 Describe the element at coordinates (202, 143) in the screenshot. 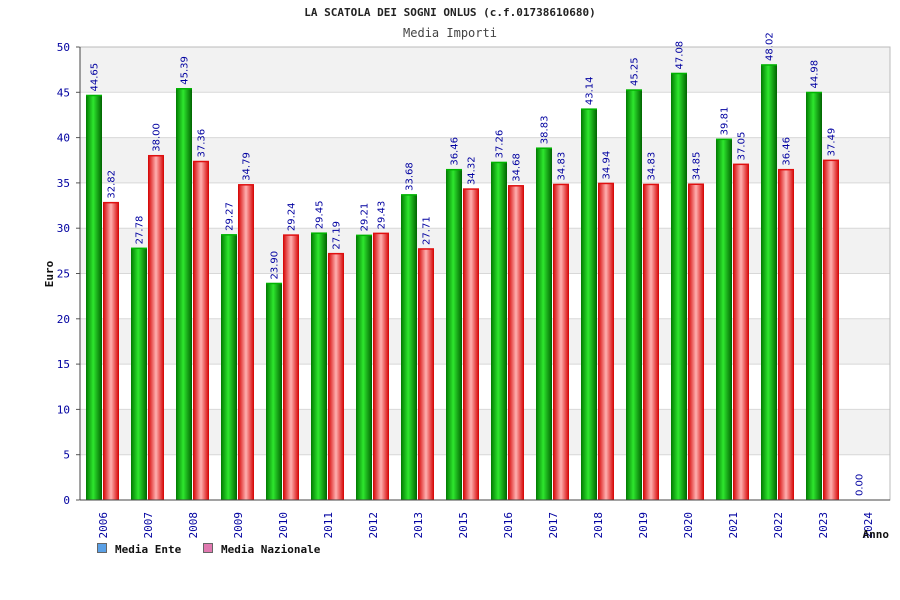

I see `data-label: 37.36` at that location.